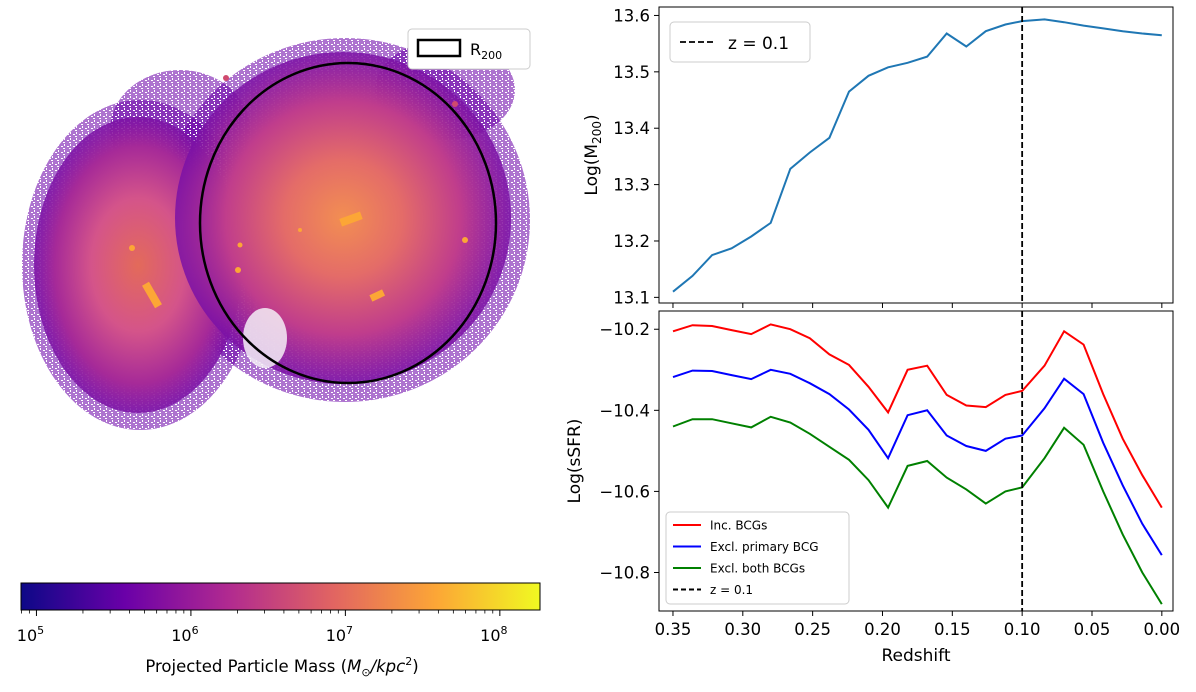  I want to click on m200-y-tick-label: 13.4, so click(631, 128).